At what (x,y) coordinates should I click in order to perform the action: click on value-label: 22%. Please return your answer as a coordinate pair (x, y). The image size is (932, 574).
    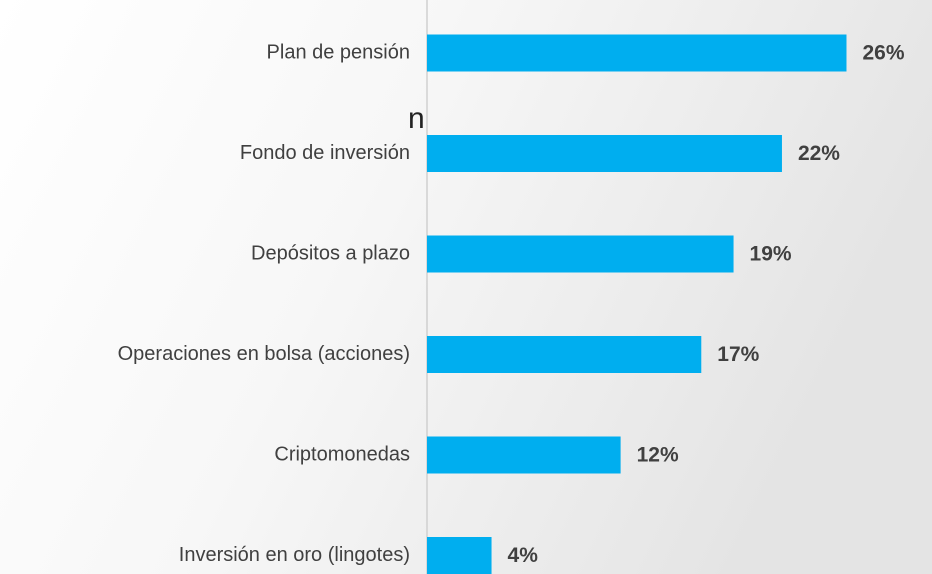
    Looking at the image, I should click on (819, 153).